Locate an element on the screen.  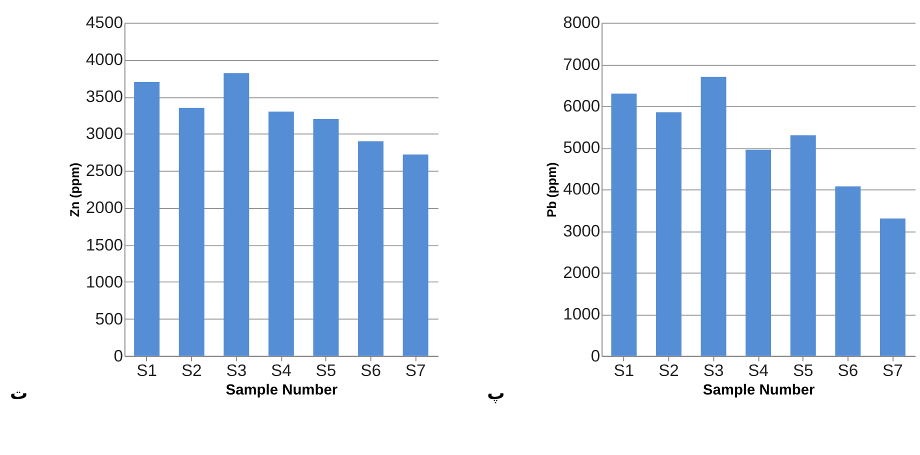
y-tick-label: 3500 is located at coordinates (104, 96).